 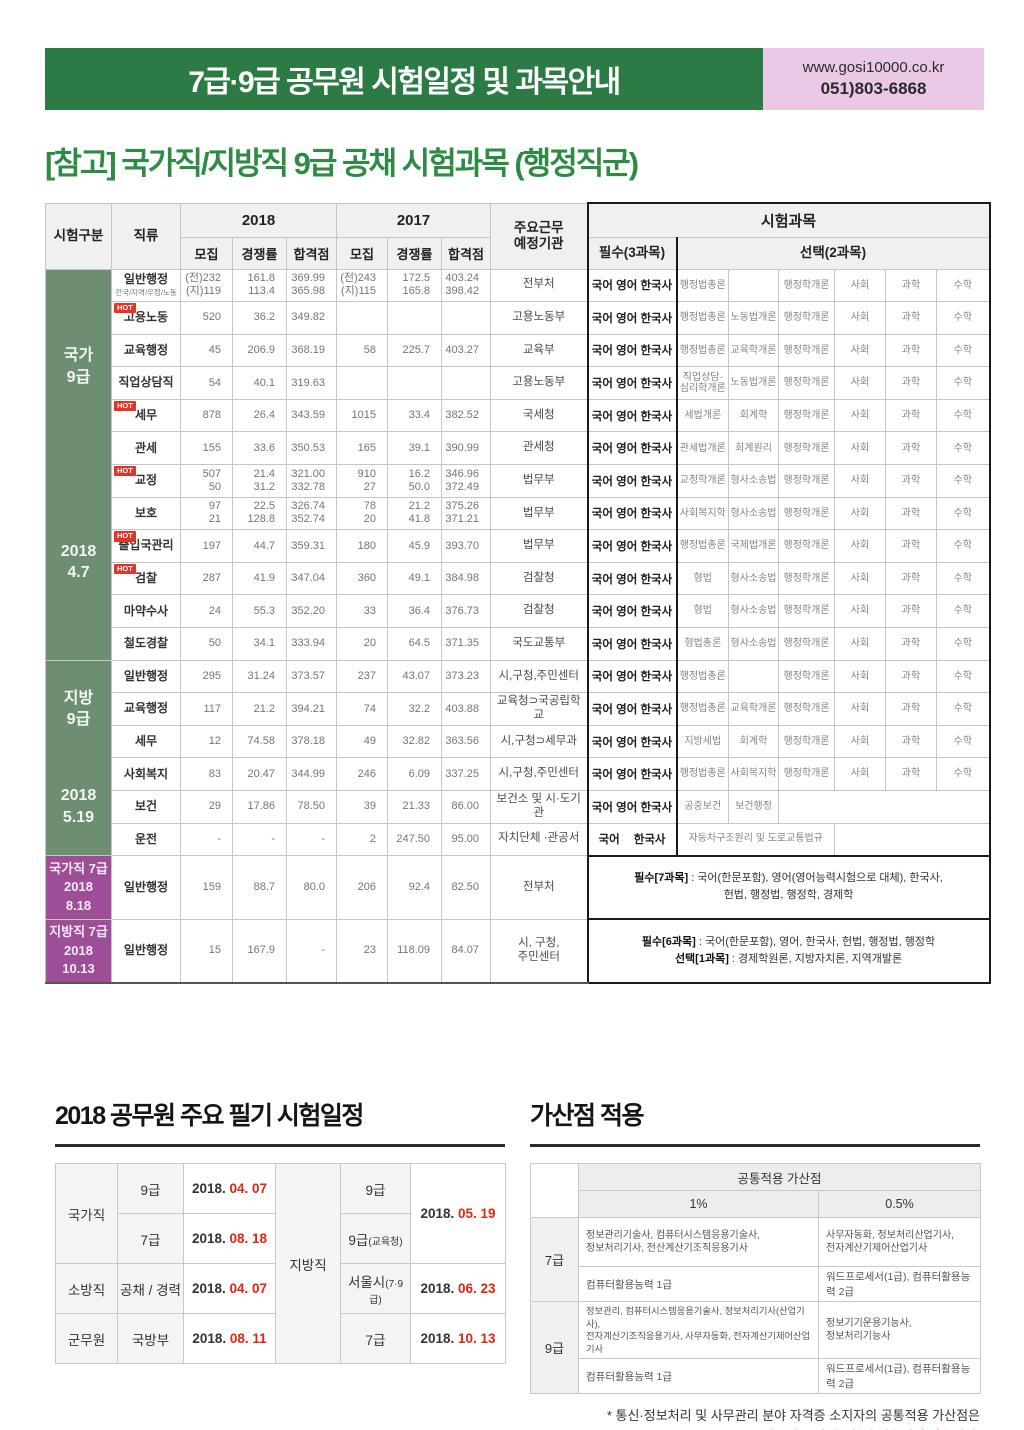 I want to click on job-category-name: 직업상담직, so click(x=146, y=382).